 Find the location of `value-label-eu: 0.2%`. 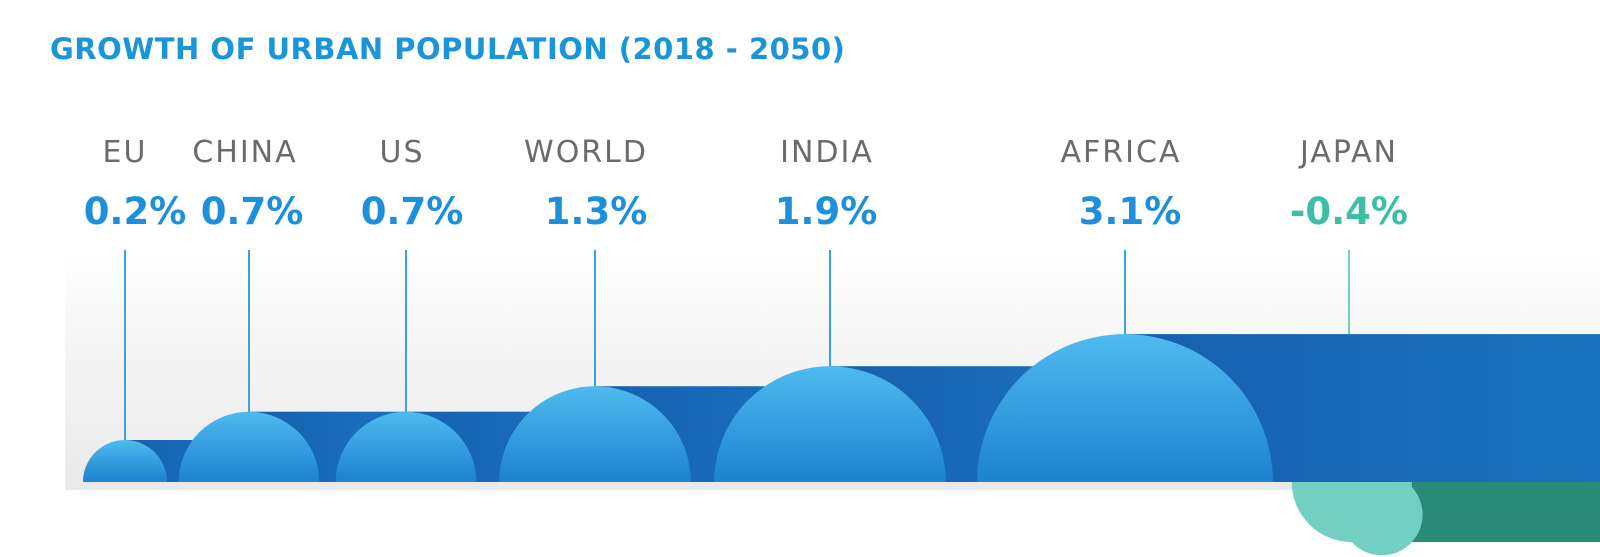

value-label-eu: 0.2% is located at coordinates (135, 211).